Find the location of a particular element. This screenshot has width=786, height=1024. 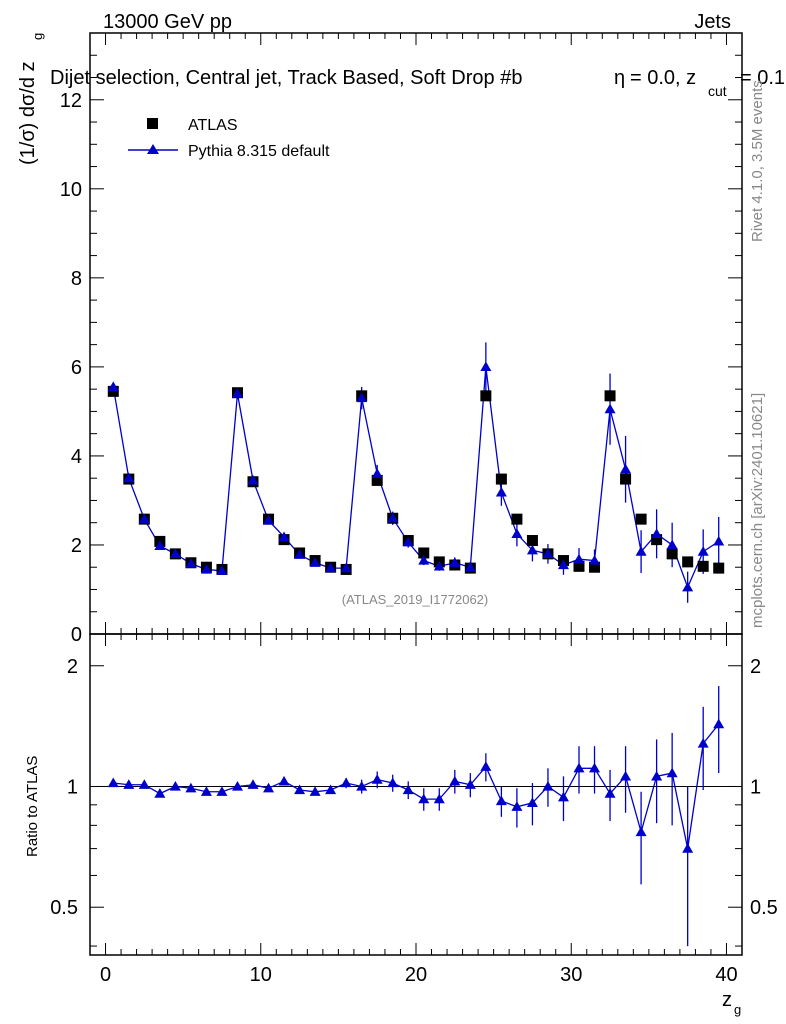

y-tick-label-main: 8 is located at coordinates (76, 279).